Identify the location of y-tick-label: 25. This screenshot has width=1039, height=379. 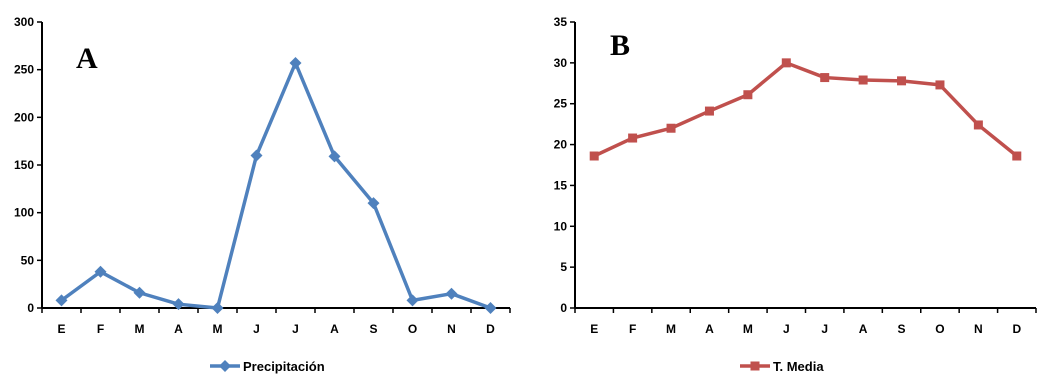
(561, 104).